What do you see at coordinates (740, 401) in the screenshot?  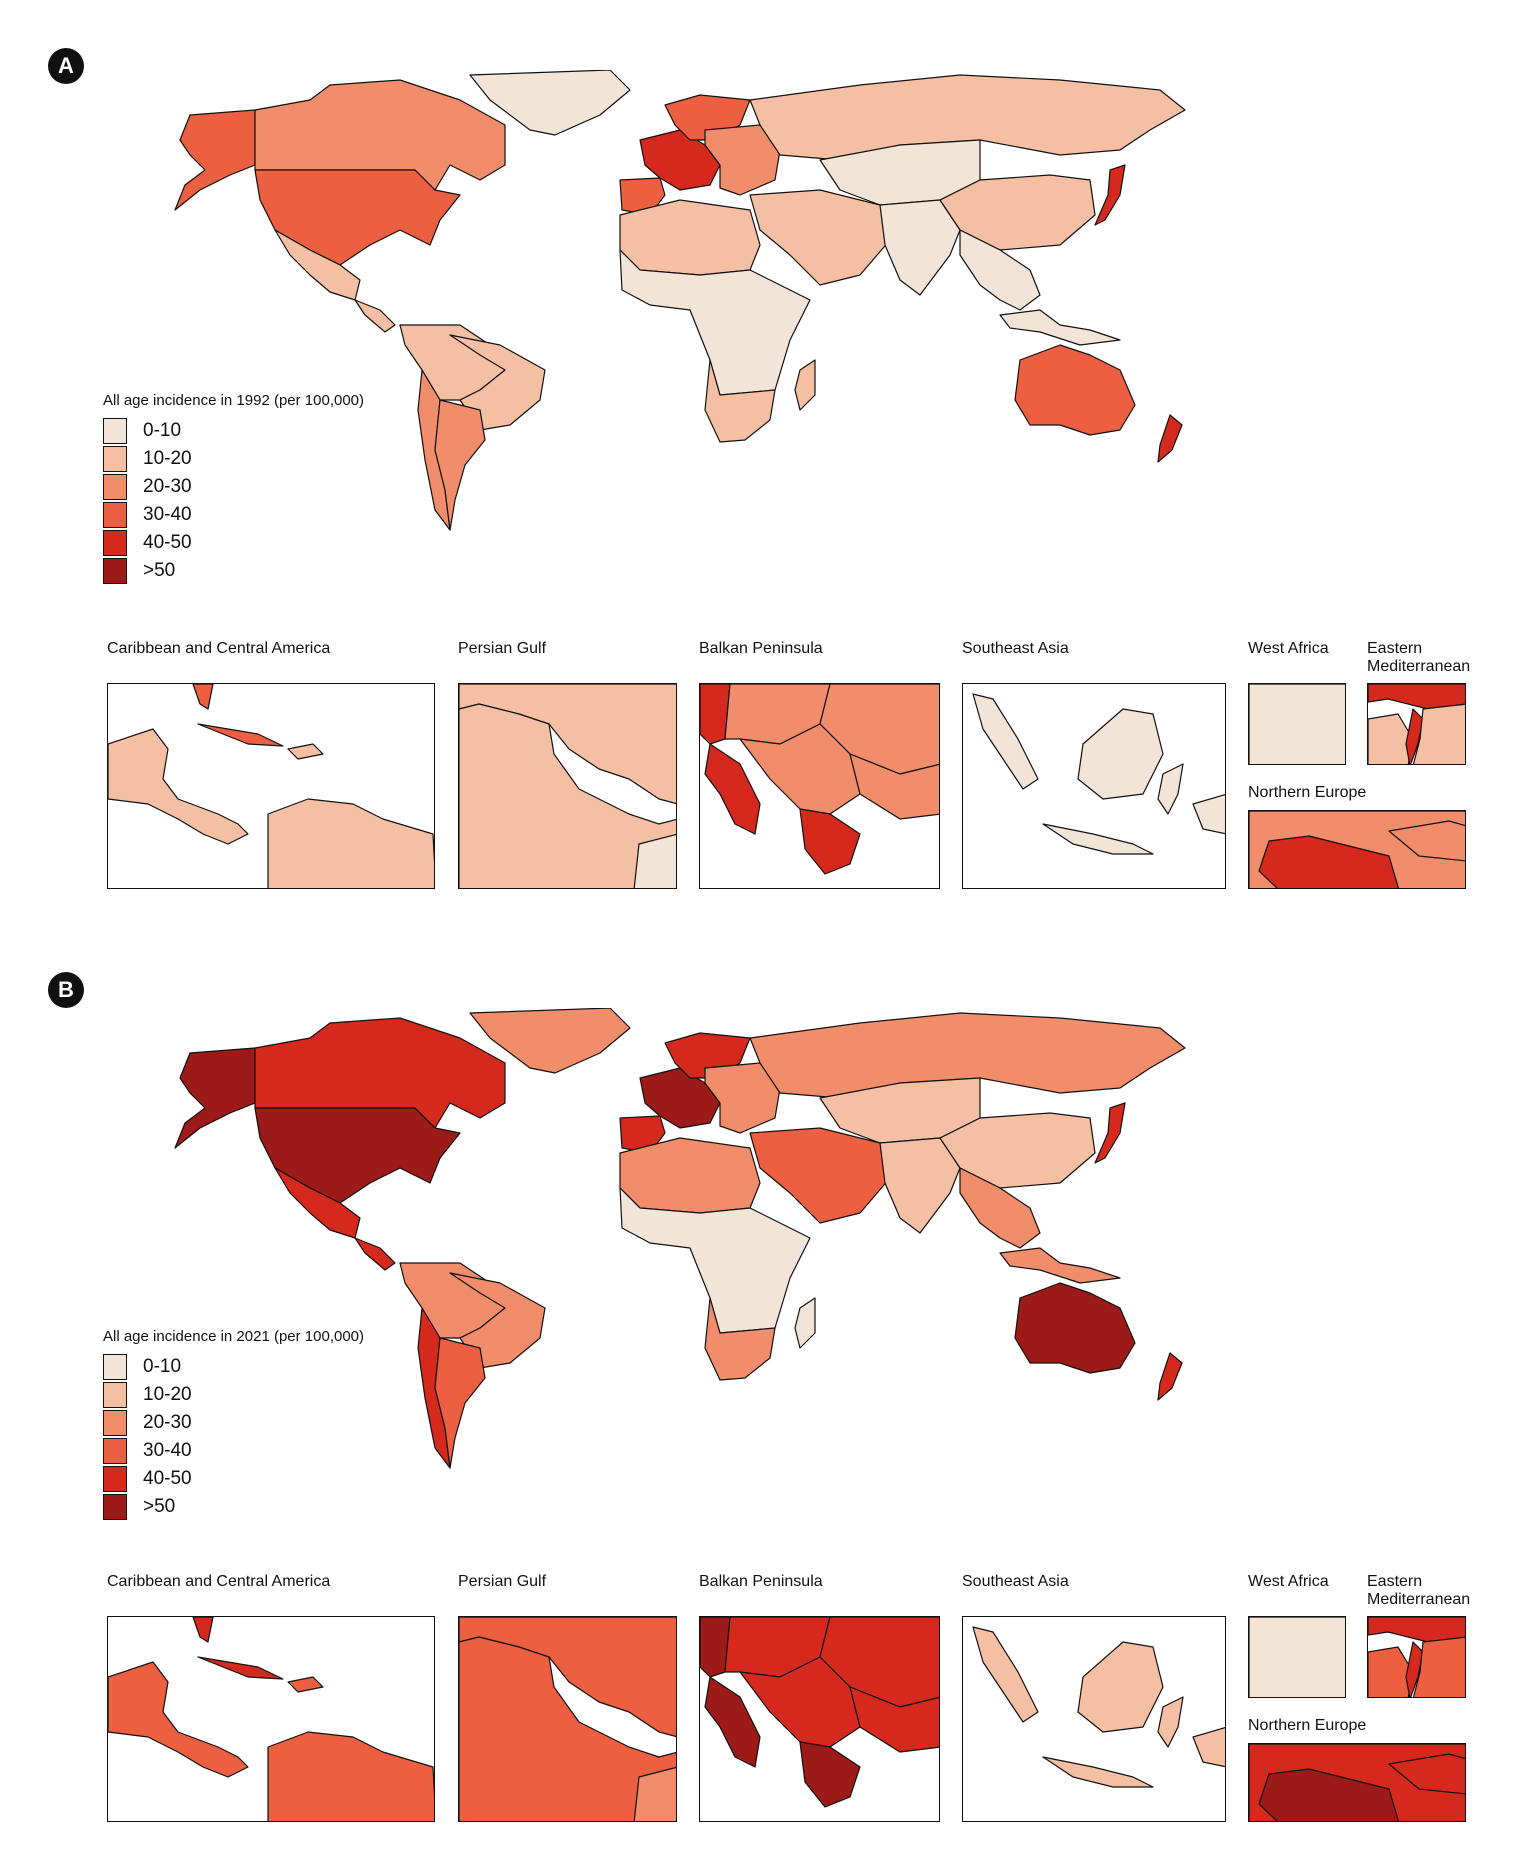 I see `region-south-africa` at bounding box center [740, 401].